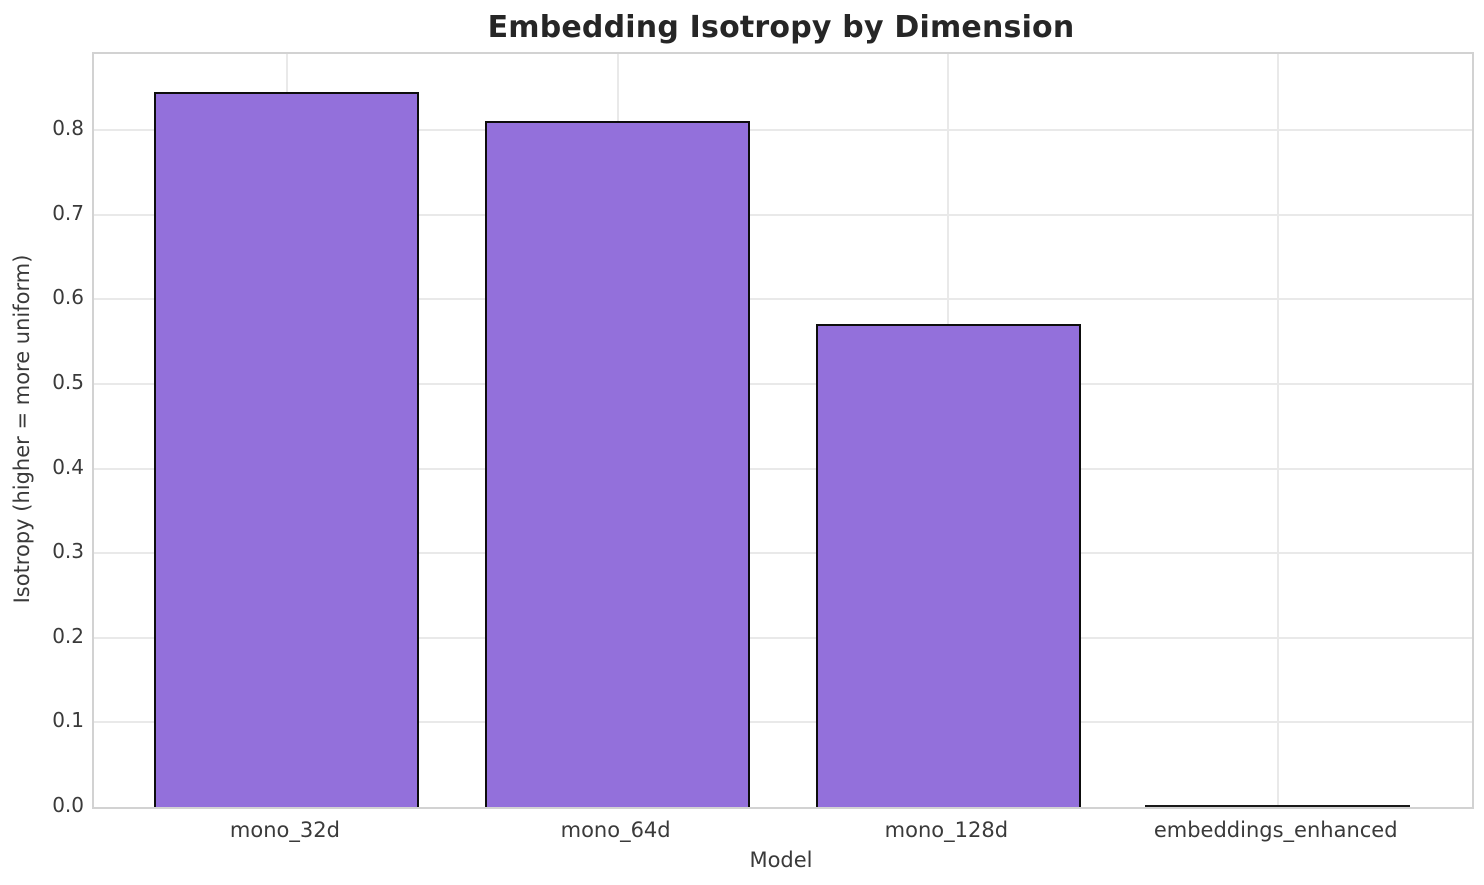 The image size is (1484, 885). I want to click on y-tick-label: 0.2, so click(68, 635).